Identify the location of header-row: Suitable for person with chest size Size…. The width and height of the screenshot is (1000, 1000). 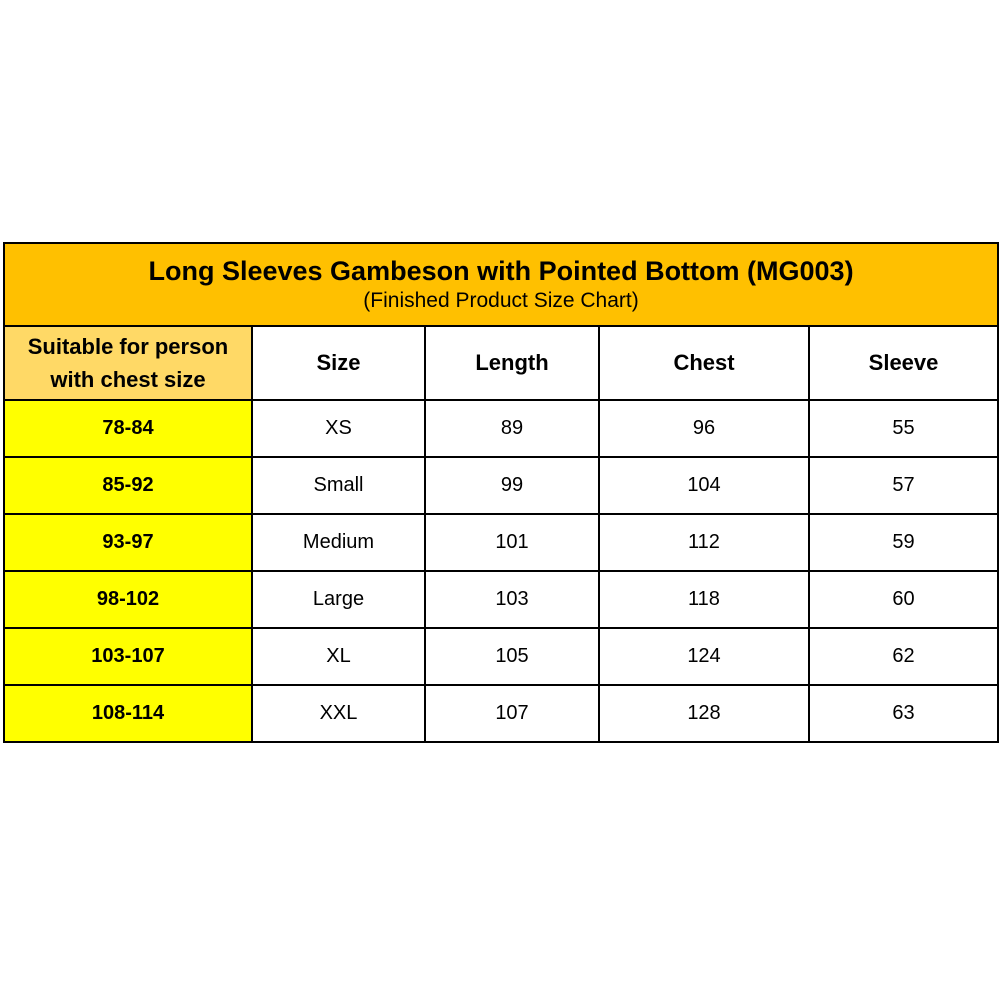
(501, 363).